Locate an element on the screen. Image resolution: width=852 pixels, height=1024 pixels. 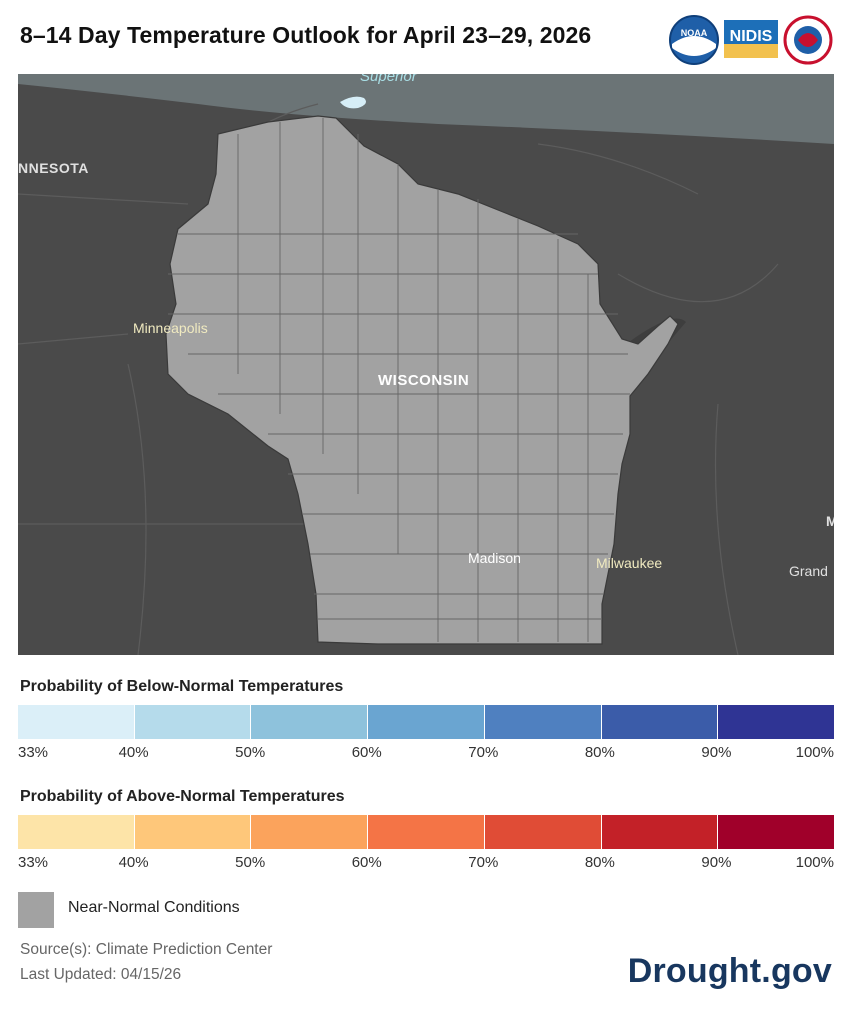
below-normal-legend-title: Probability of Below-Normal Temperatures is located at coordinates (182, 686).